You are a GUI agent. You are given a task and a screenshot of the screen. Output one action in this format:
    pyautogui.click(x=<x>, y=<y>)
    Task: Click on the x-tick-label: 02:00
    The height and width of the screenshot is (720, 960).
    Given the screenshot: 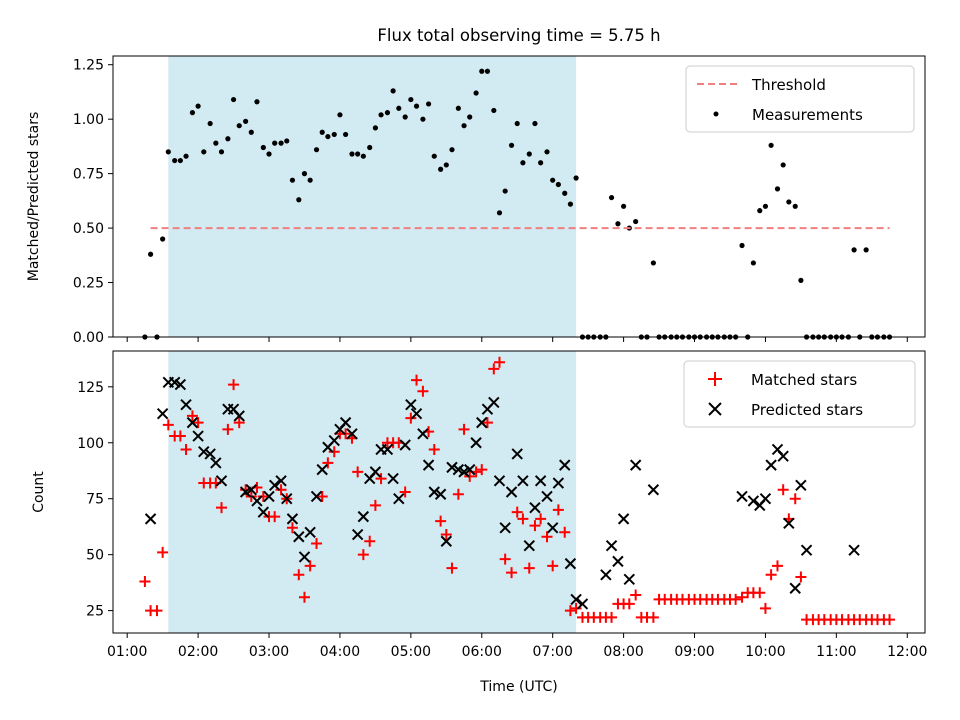 What is the action you would take?
    pyautogui.click(x=198, y=652)
    